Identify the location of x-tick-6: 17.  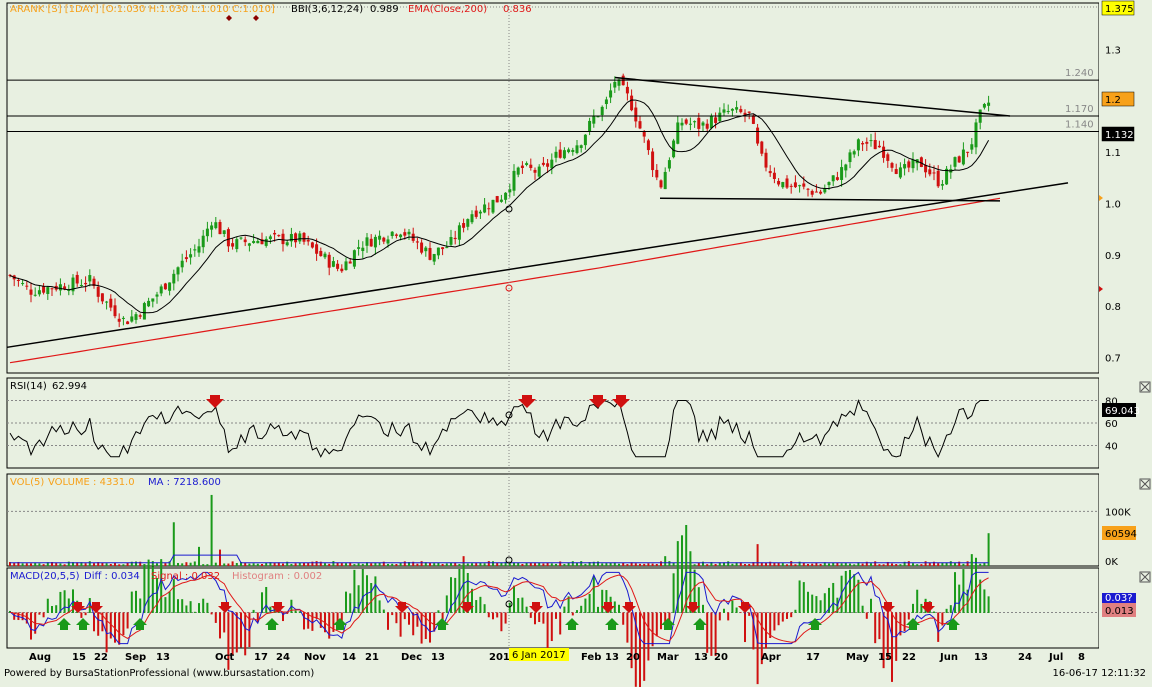
(261, 657).